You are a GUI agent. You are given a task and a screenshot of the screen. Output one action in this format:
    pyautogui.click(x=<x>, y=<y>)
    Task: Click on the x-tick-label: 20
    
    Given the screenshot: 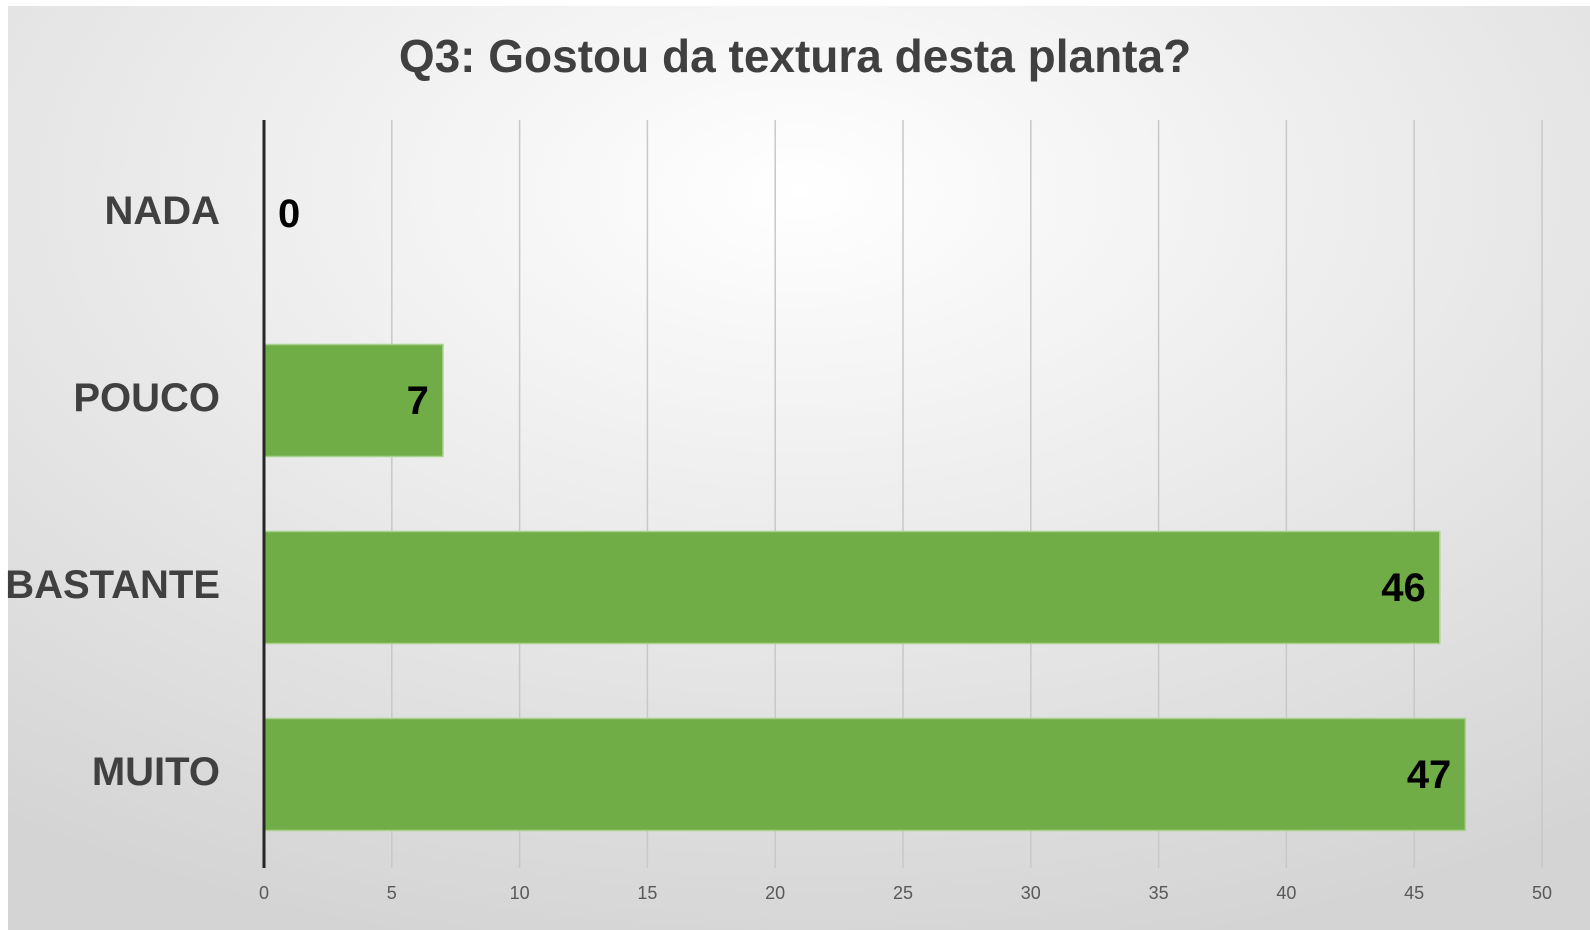 What is the action you would take?
    pyautogui.click(x=775, y=893)
    